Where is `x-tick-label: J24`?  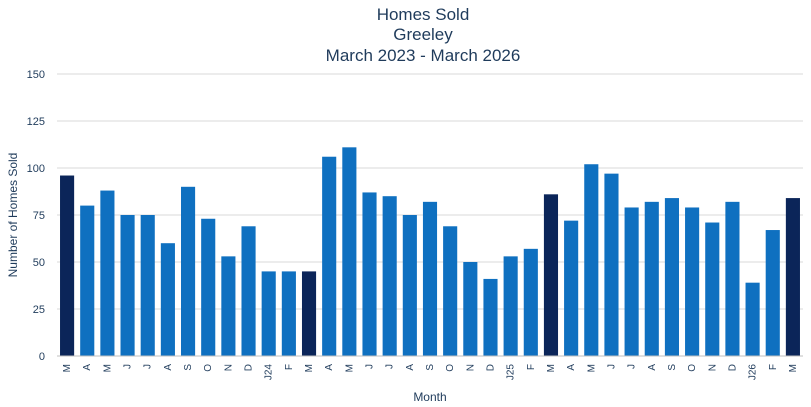 x-tick-label: J24 is located at coordinates (269, 372).